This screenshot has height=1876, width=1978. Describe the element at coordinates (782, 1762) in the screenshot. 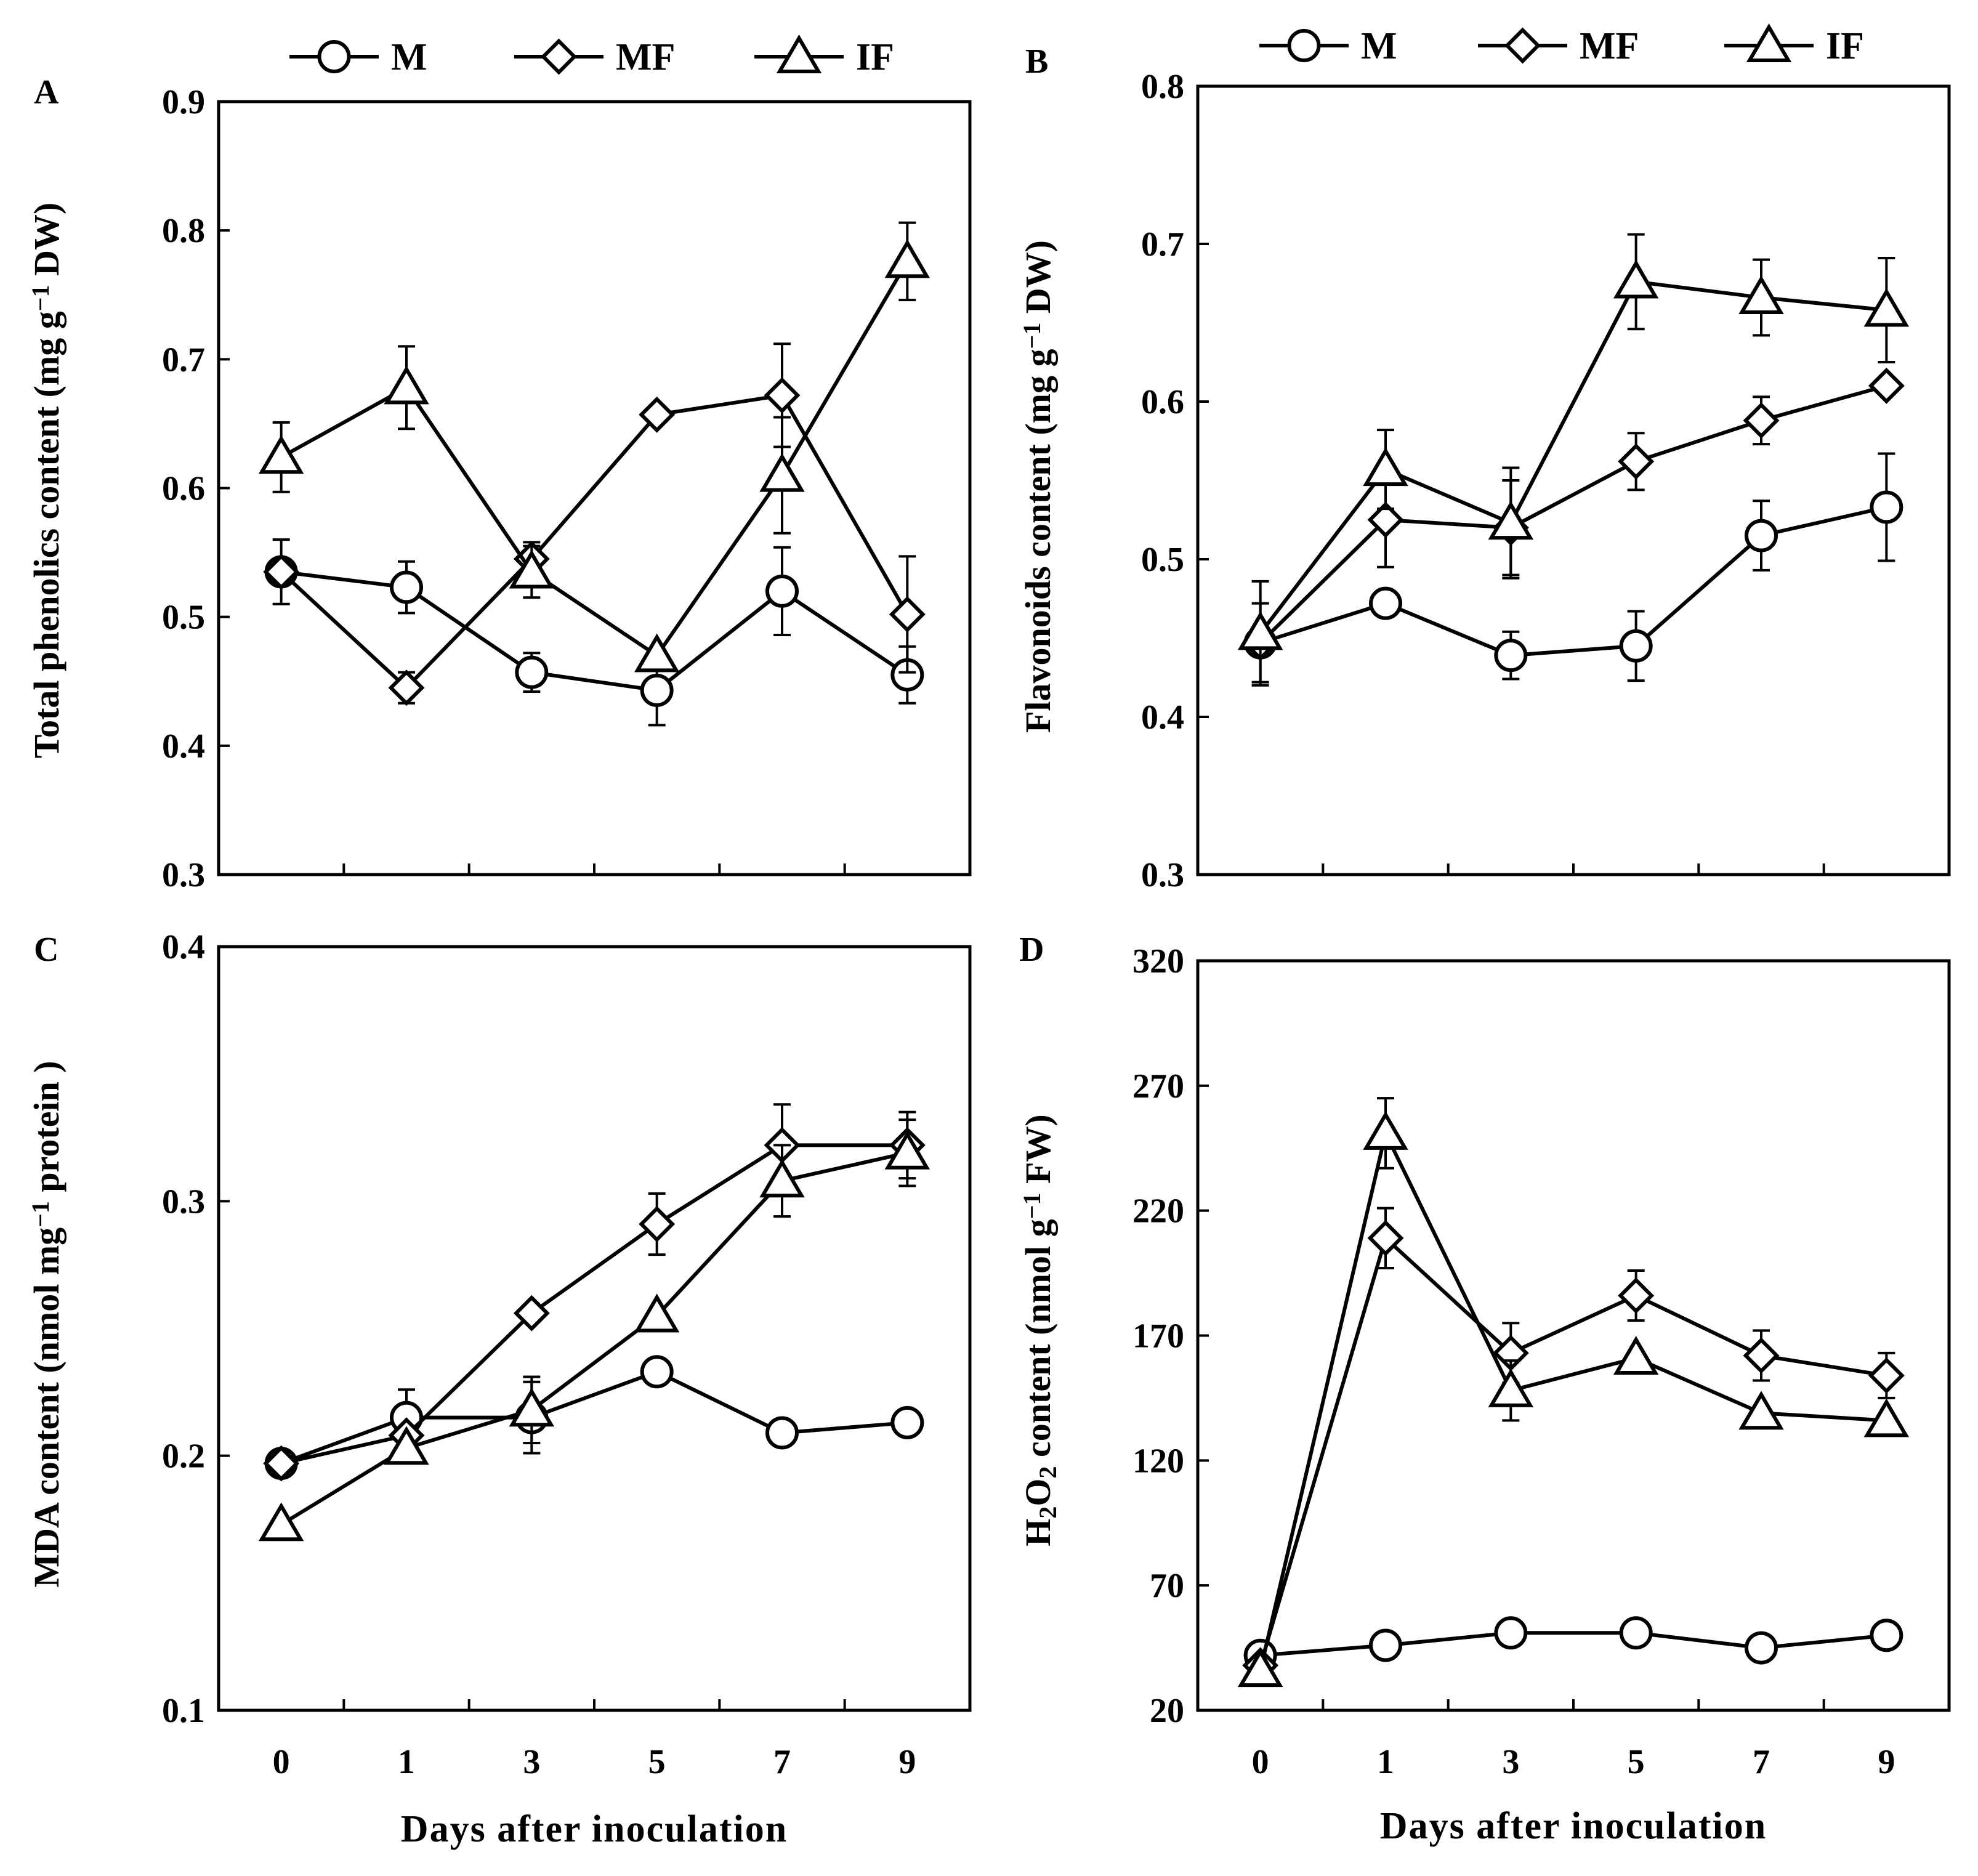

I see `x-tick-label-c: 7` at that location.